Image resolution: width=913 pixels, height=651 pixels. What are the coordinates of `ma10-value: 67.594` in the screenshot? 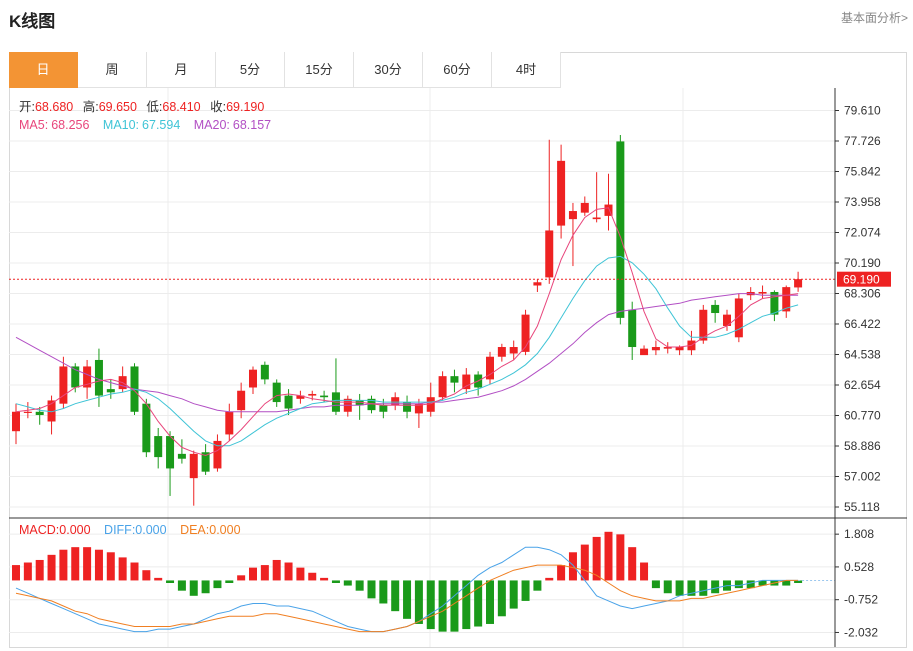 It's located at (161, 125).